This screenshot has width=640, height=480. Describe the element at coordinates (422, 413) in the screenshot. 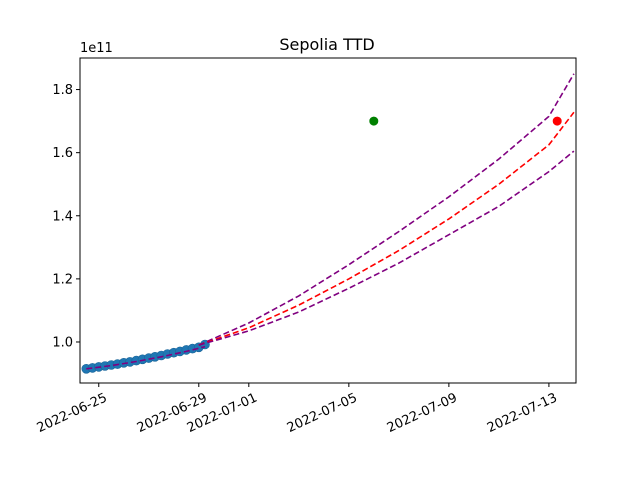

I see `x-tick-label: 2022-07-09` at that location.